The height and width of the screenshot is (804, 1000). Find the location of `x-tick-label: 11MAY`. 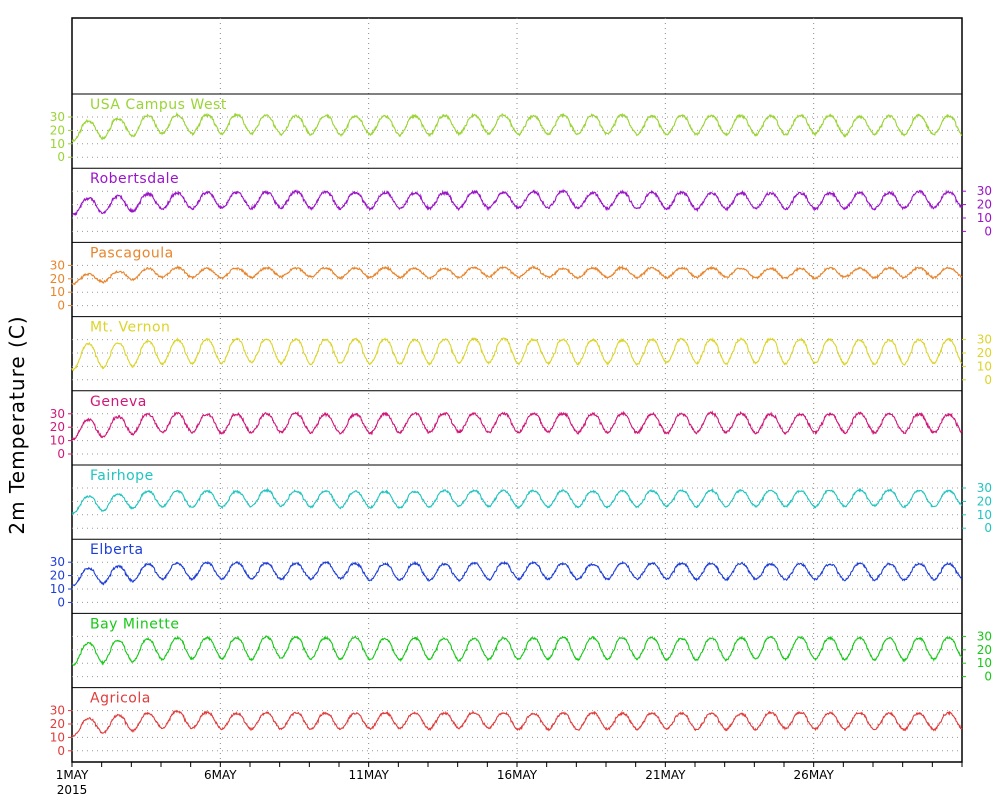

x-tick-label: 11MAY is located at coordinates (369, 775).